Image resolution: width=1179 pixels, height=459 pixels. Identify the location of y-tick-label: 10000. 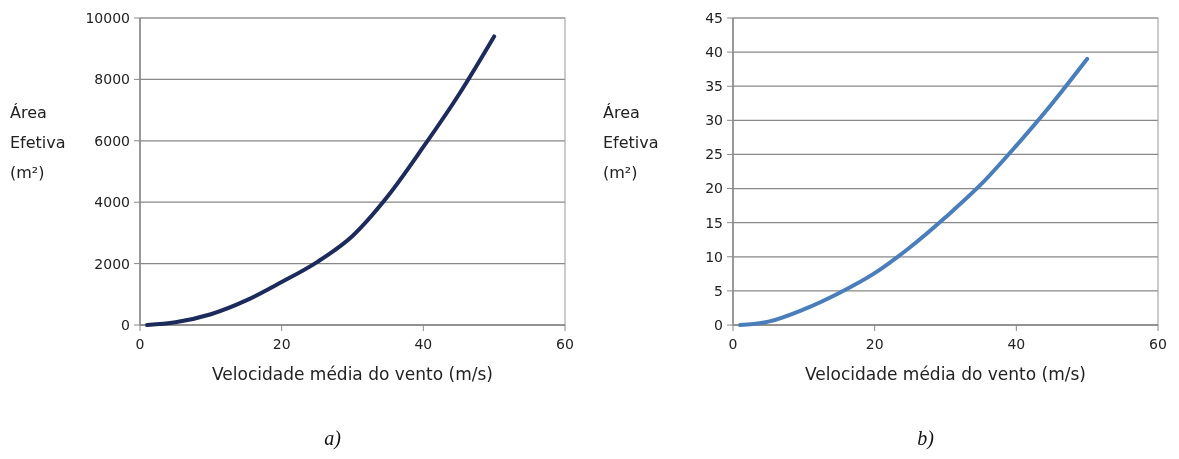
(107, 17).